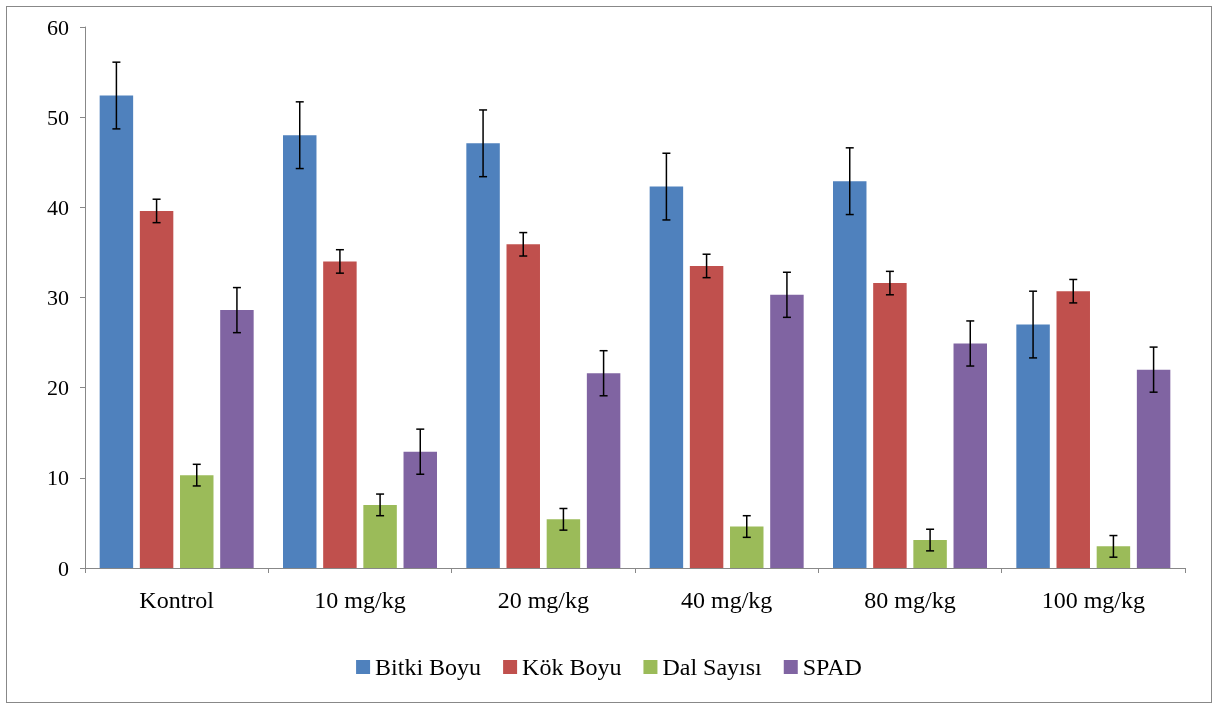 This screenshot has height=713, width=1222. Describe the element at coordinates (58, 388) in the screenshot. I see `y-tick-label: 20` at that location.